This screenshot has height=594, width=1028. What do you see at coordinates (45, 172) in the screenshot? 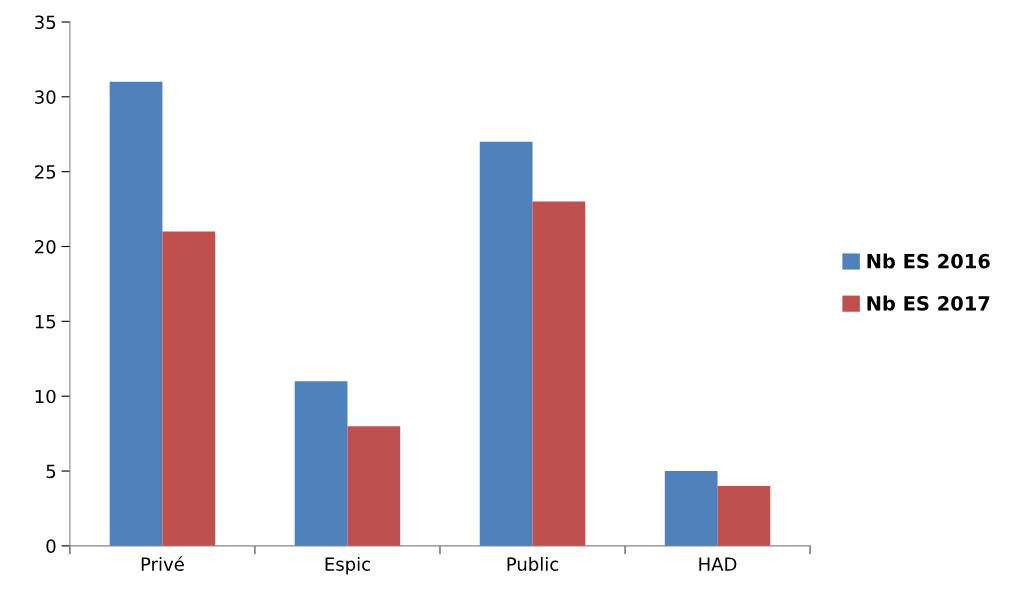
I see `y-tick-label: 25` at bounding box center [45, 172].